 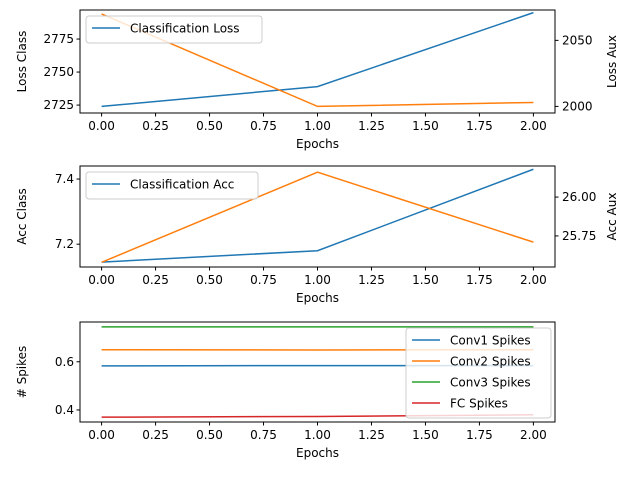 What do you see at coordinates (579, 236) in the screenshot?
I see `y-right-tick-label: 25.75` at bounding box center [579, 236].